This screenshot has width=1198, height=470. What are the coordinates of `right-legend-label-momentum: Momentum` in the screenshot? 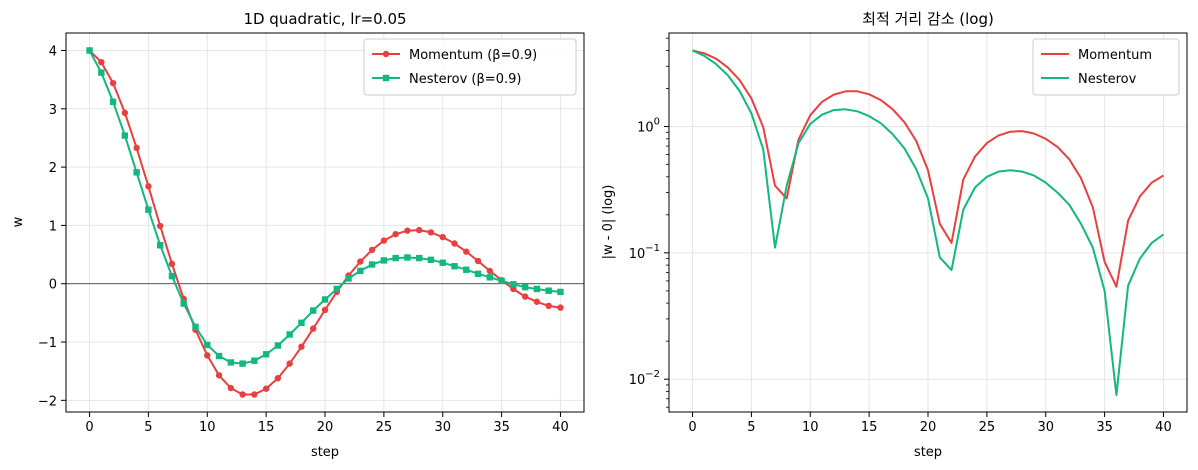 It's located at (1115, 55).